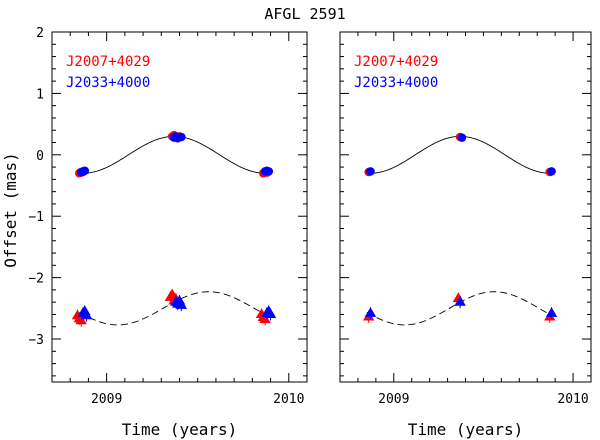 Image resolution: width=600 pixels, height=440 pixels. Describe the element at coordinates (40, 94) in the screenshot. I see `y-tick-label: 1` at that location.